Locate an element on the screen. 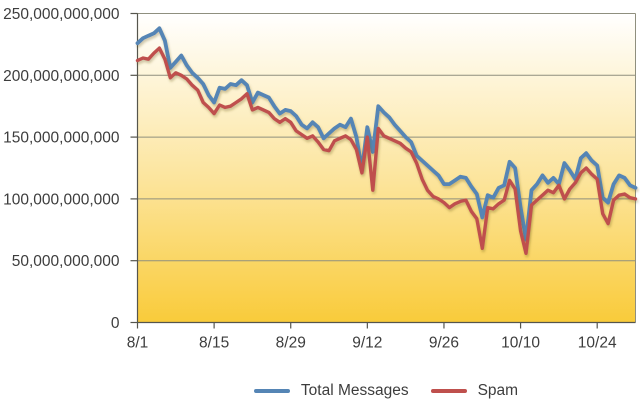  legend-label-spam: Spam is located at coordinates (498, 390).